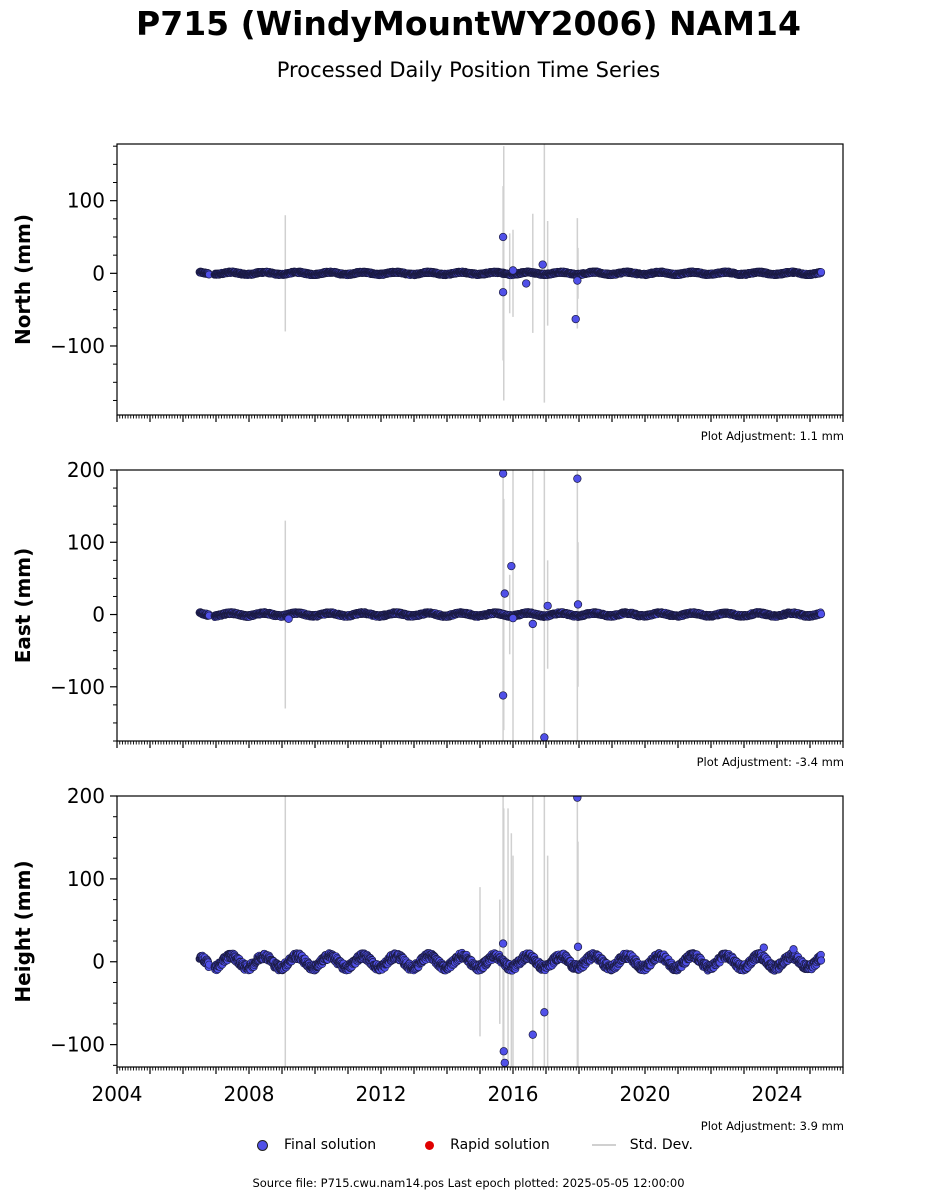  I want to click on chart-subtitle: Processed Daily Position Time Series, so click(468, 70).